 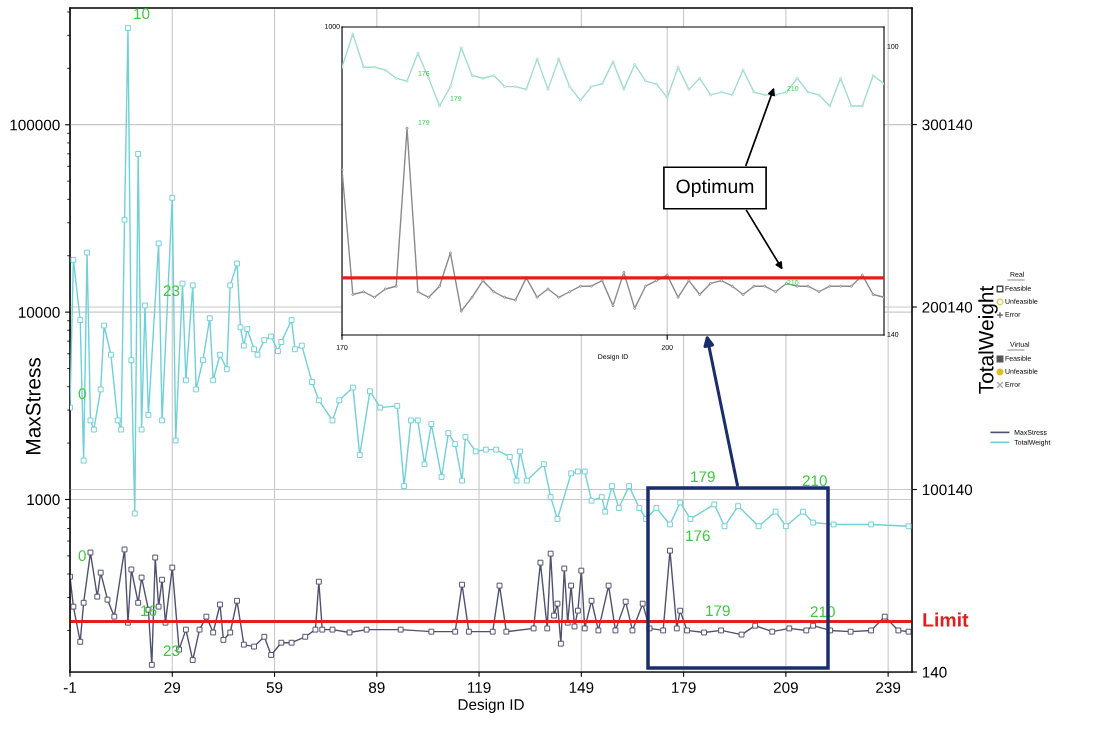 I want to click on annotation: 210, so click(x=814, y=481).